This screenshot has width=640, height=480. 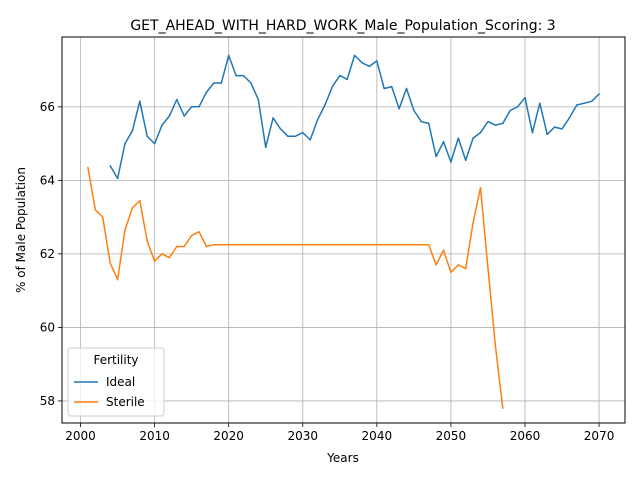 What do you see at coordinates (21, 230) in the screenshot?
I see `y-axis-label: % of Male Population` at bounding box center [21, 230].